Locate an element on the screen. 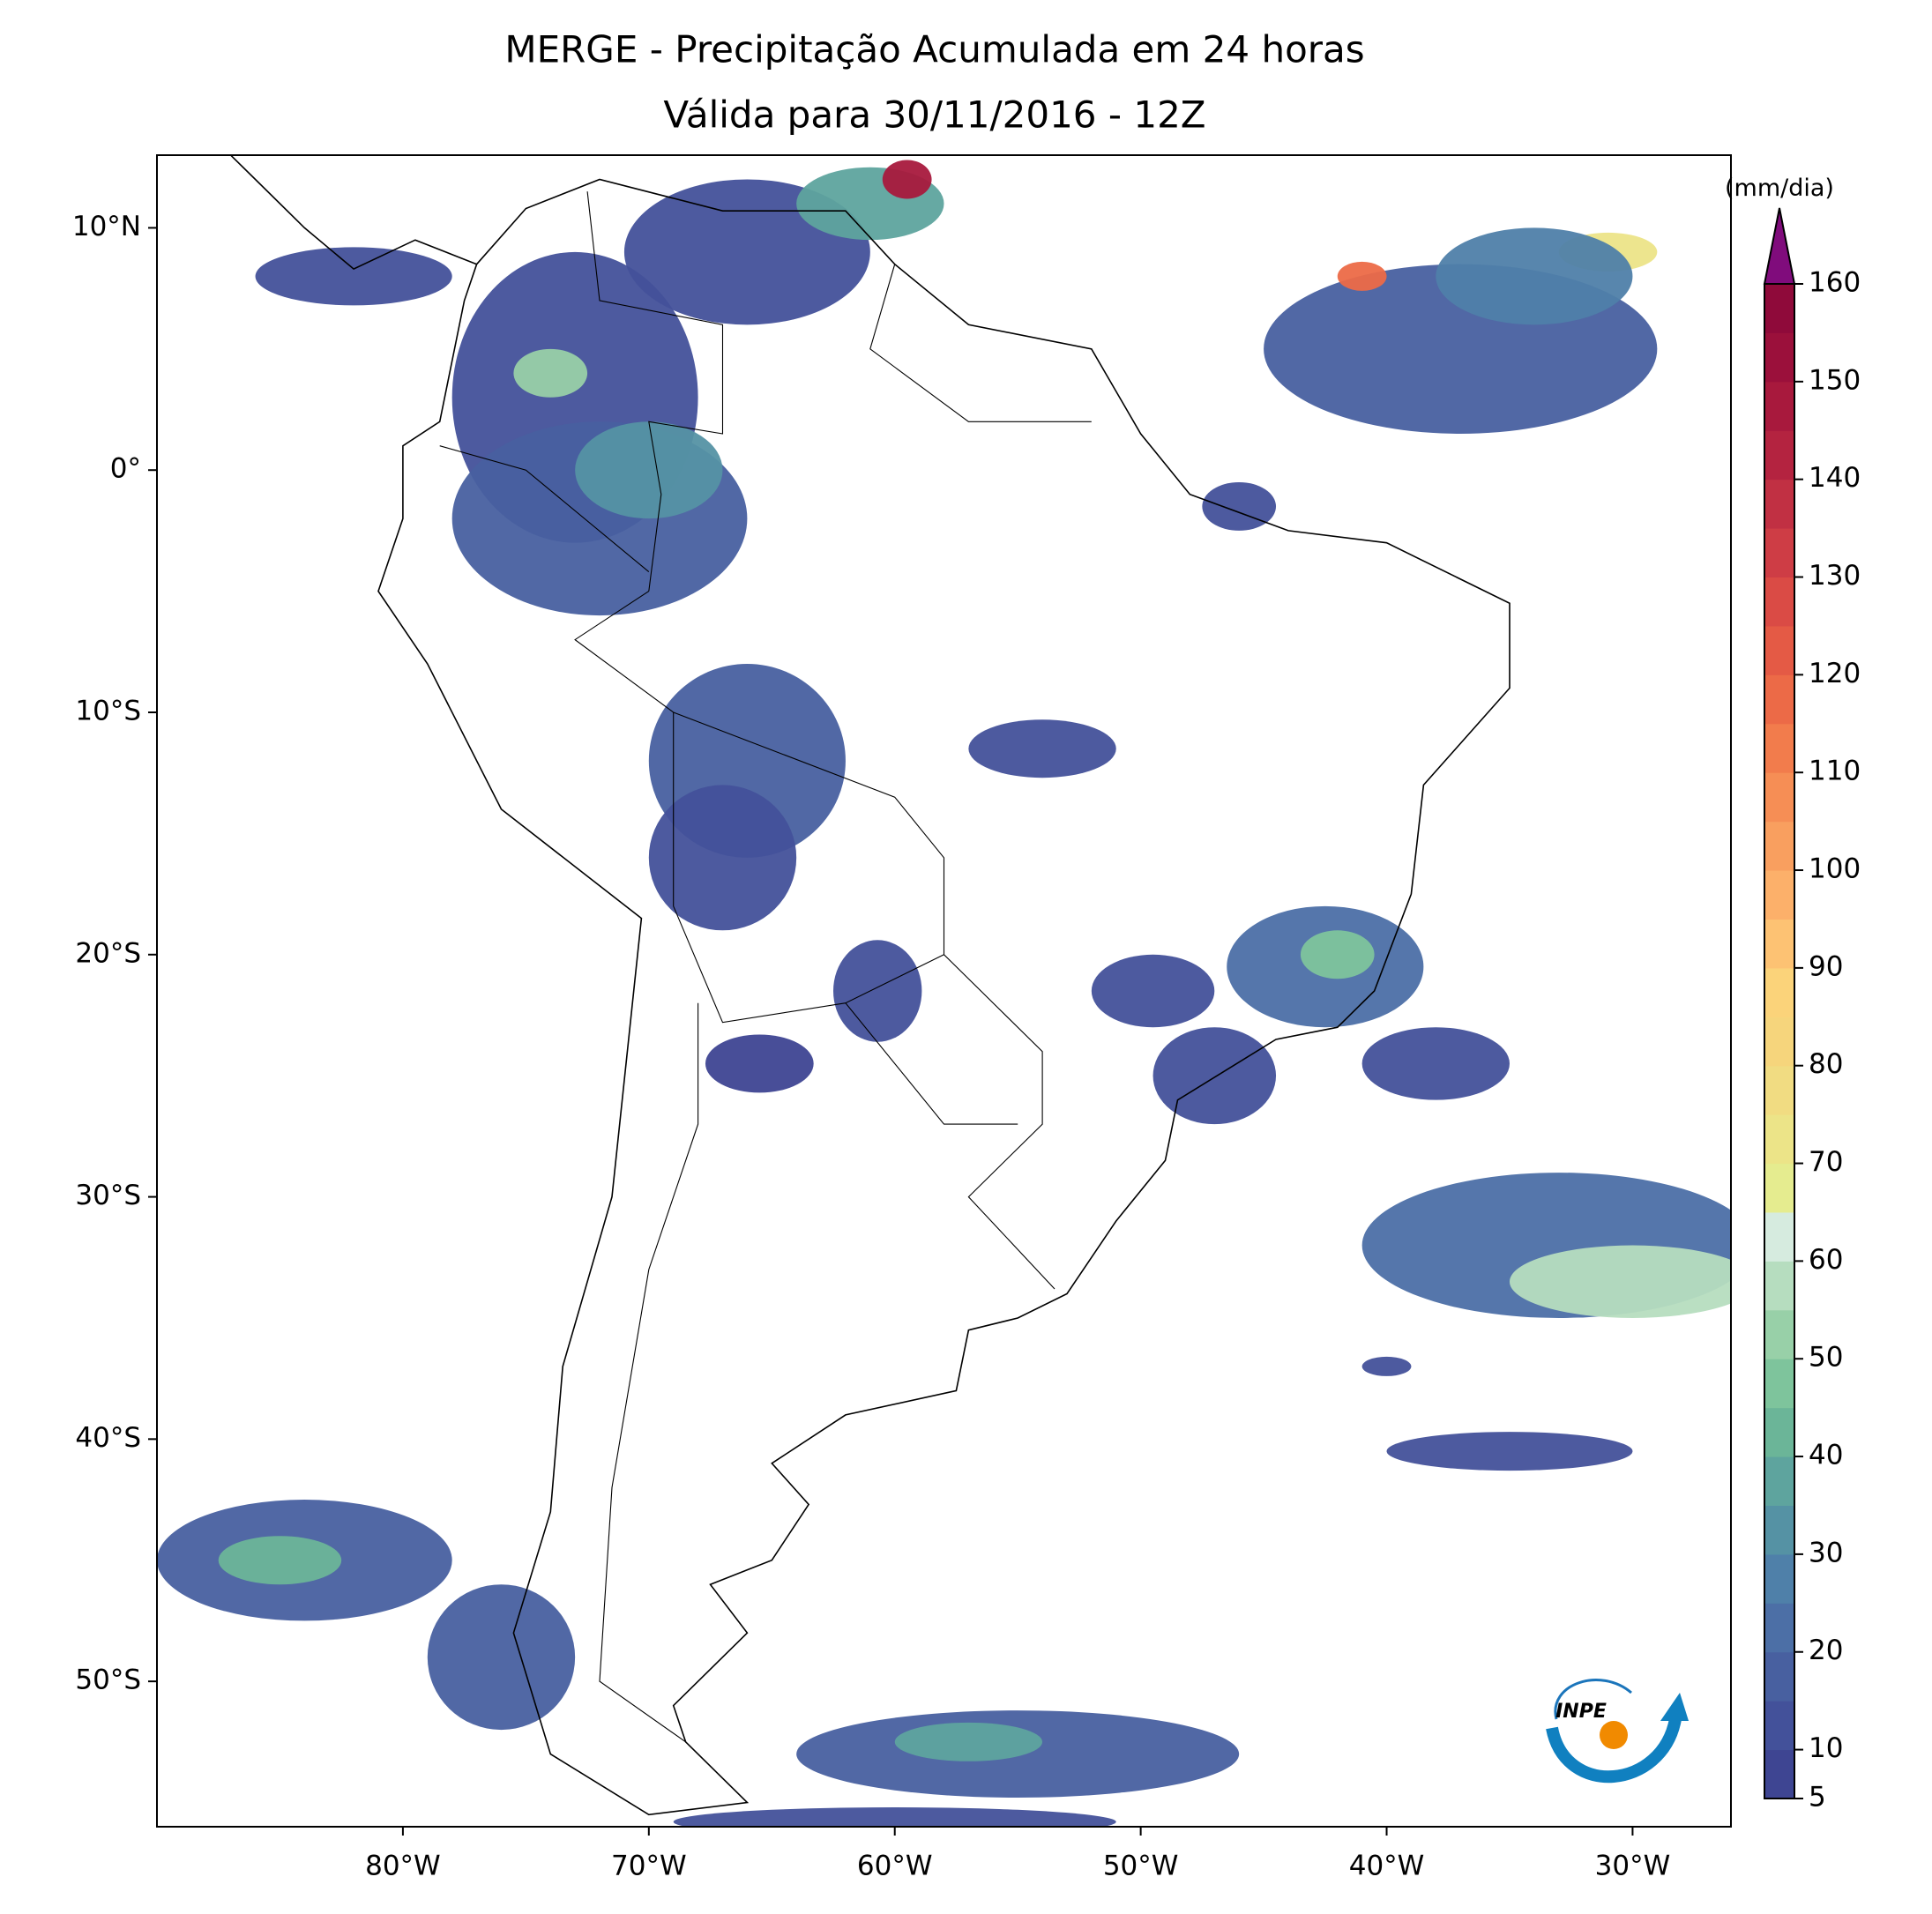  colorbar-frame is located at coordinates (1779, 1041).